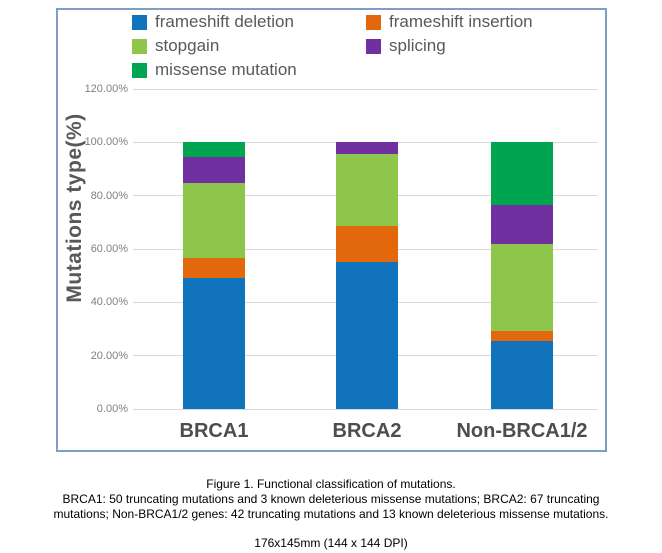  Describe the element at coordinates (109, 302) in the screenshot. I see `y-tick-label: 40.00%` at that location.